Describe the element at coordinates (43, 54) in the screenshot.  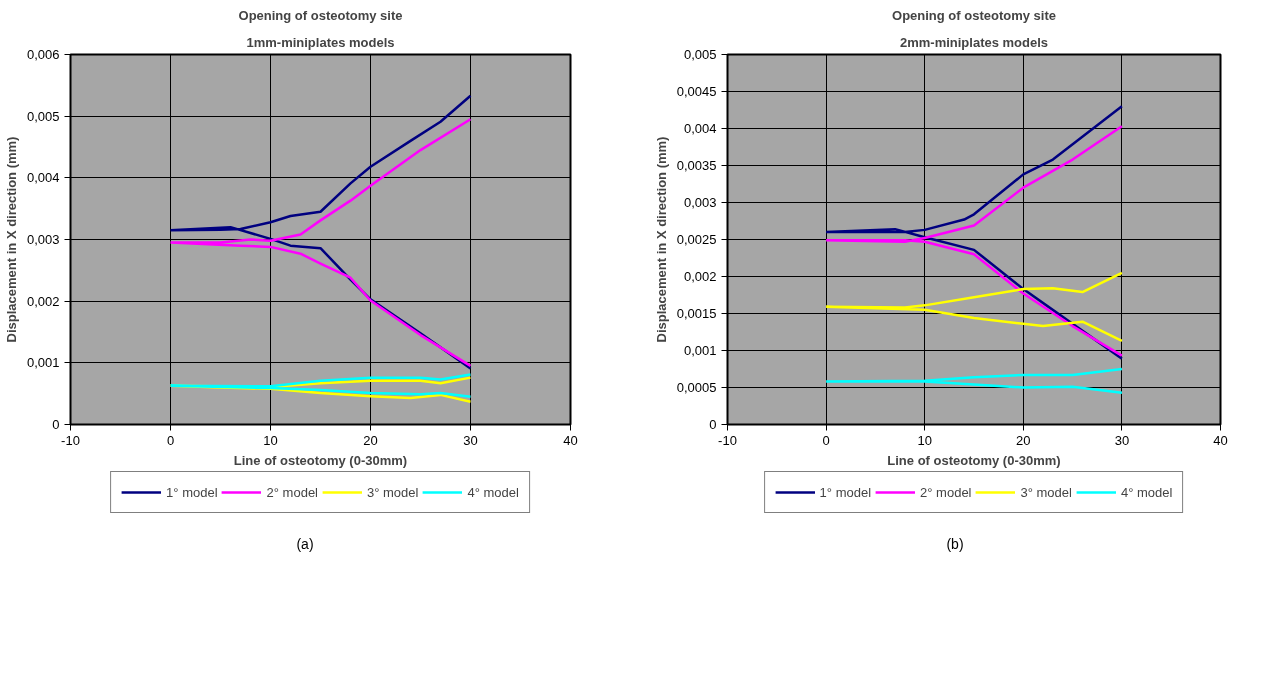
I see `y-tick-label: 0,006` at that location.